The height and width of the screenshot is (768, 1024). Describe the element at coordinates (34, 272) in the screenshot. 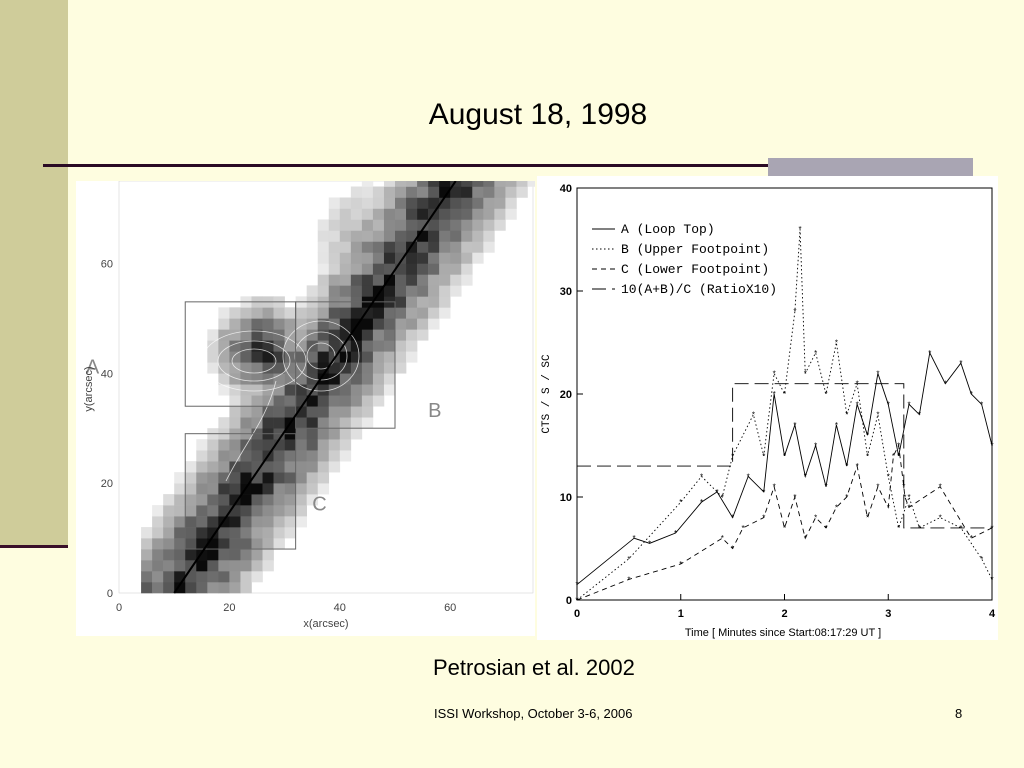

I see `sidebar-accent-bar` at that location.